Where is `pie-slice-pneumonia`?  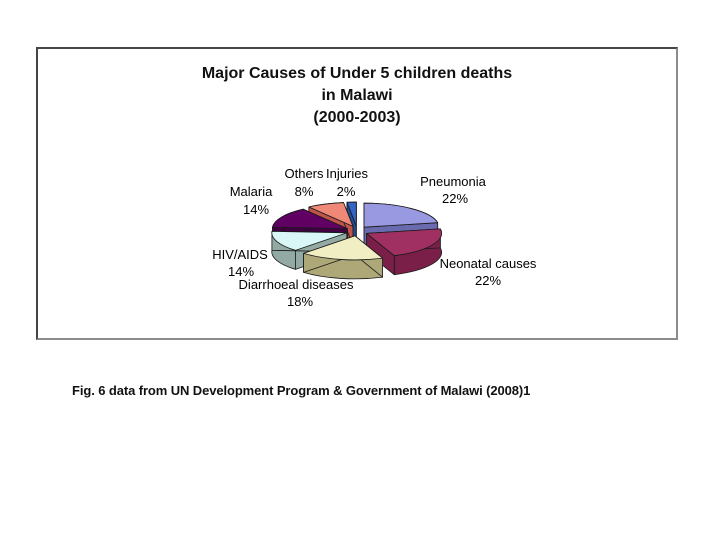
pie-slice-pneumonia is located at coordinates (401, 215).